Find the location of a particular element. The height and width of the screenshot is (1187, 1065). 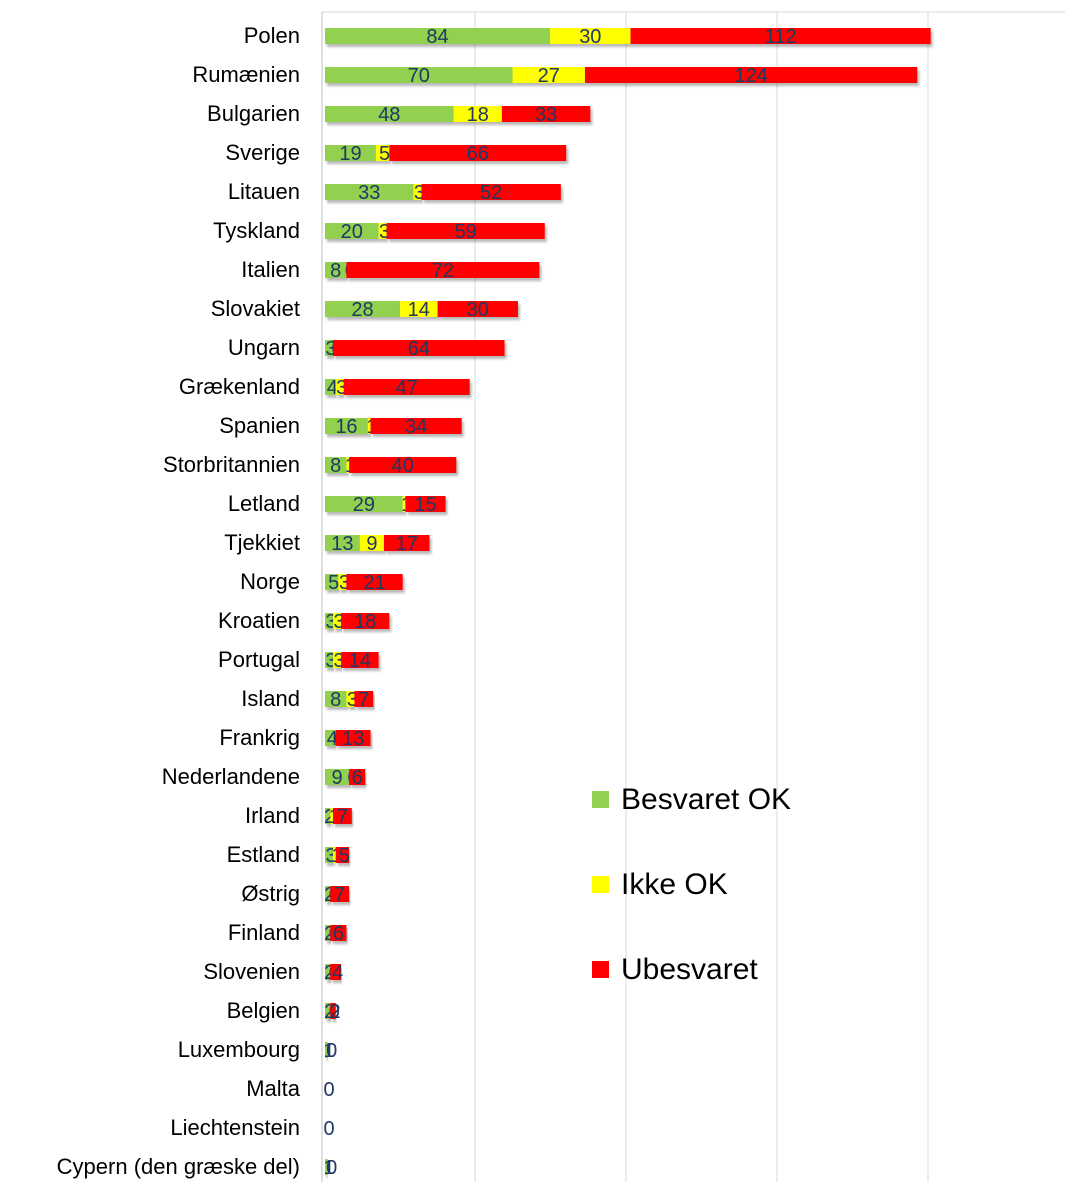

data-label: 47 is located at coordinates (407, 388).